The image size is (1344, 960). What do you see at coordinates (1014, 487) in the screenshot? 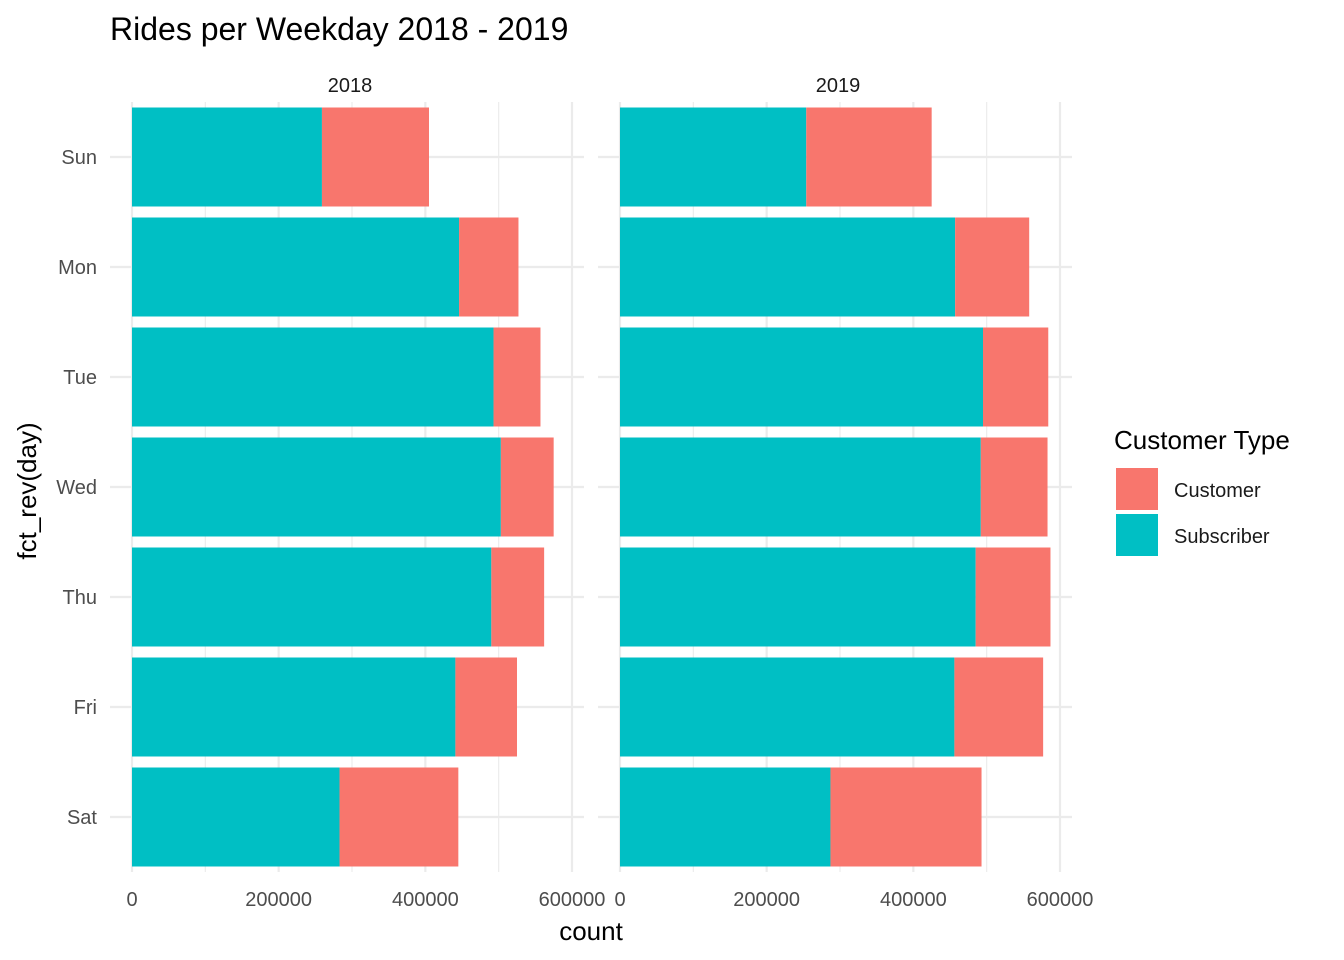
I see `bar-2019-Wed-customer` at bounding box center [1014, 487].